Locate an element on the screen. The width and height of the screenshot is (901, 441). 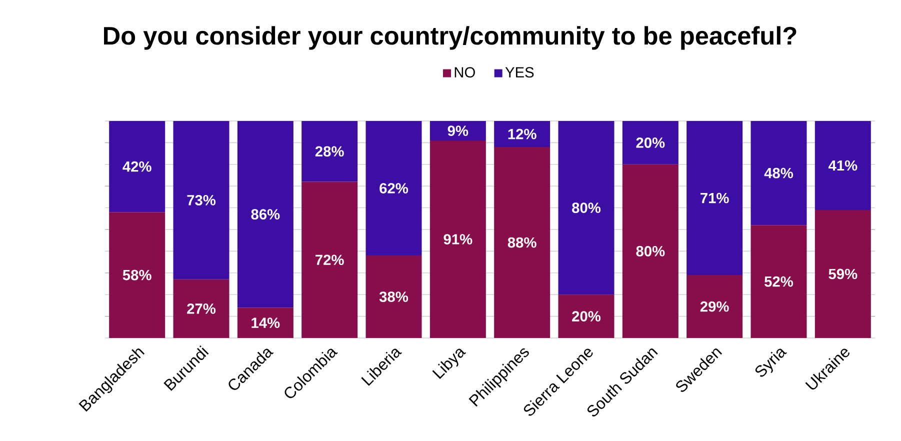
data-label: 28% is located at coordinates (329, 151).